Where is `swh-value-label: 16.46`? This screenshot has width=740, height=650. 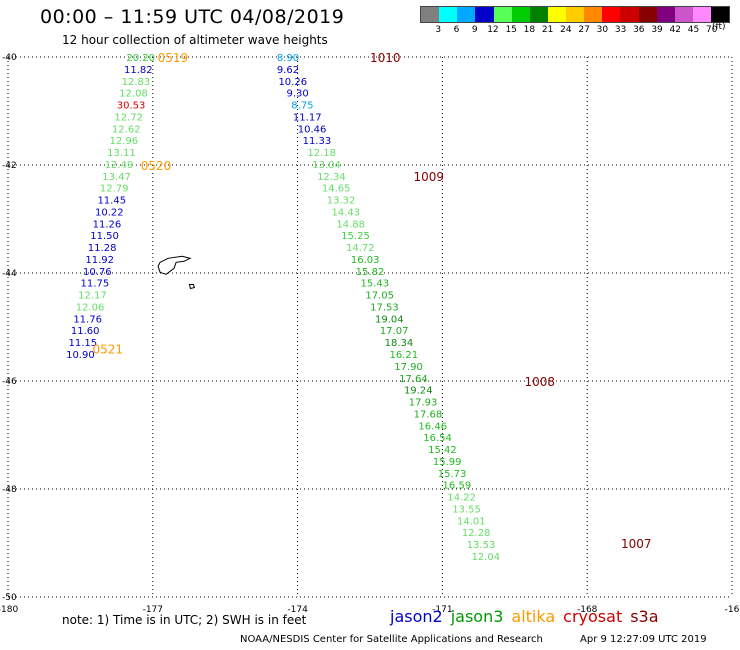
swh-value-label: 16.46 is located at coordinates (432, 426).